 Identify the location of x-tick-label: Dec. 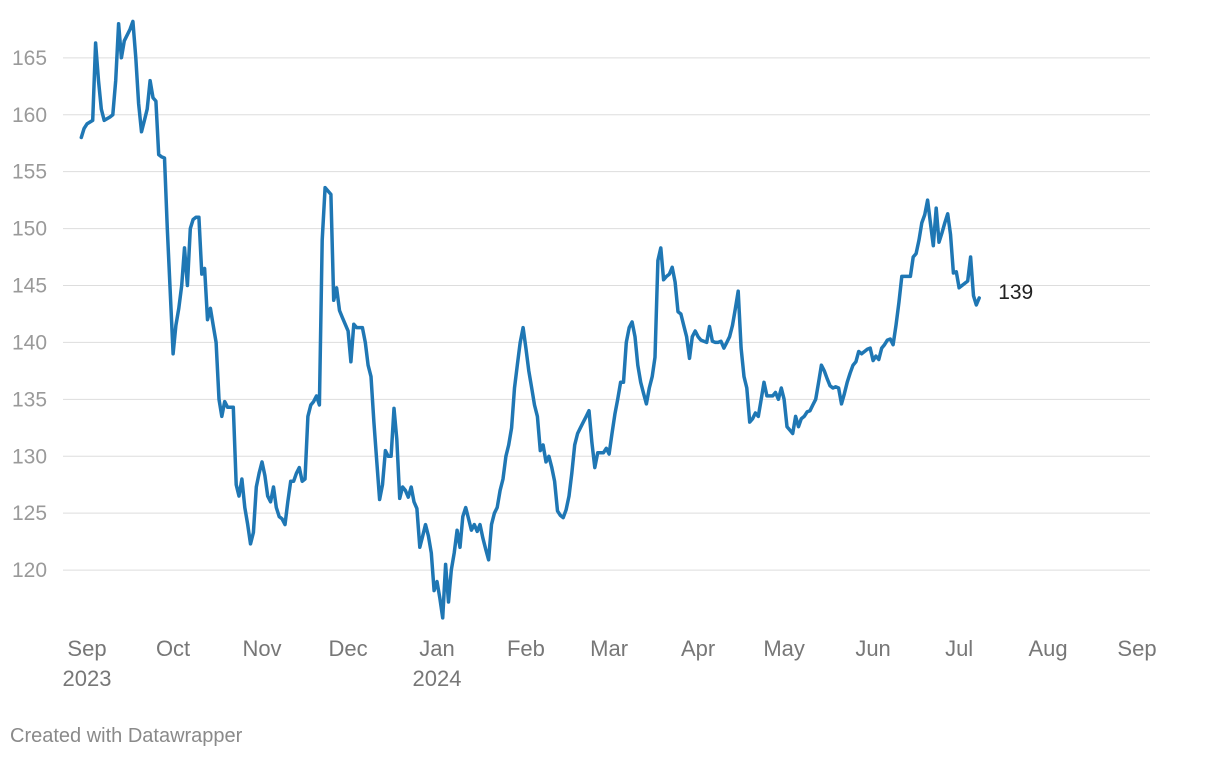
(348, 648).